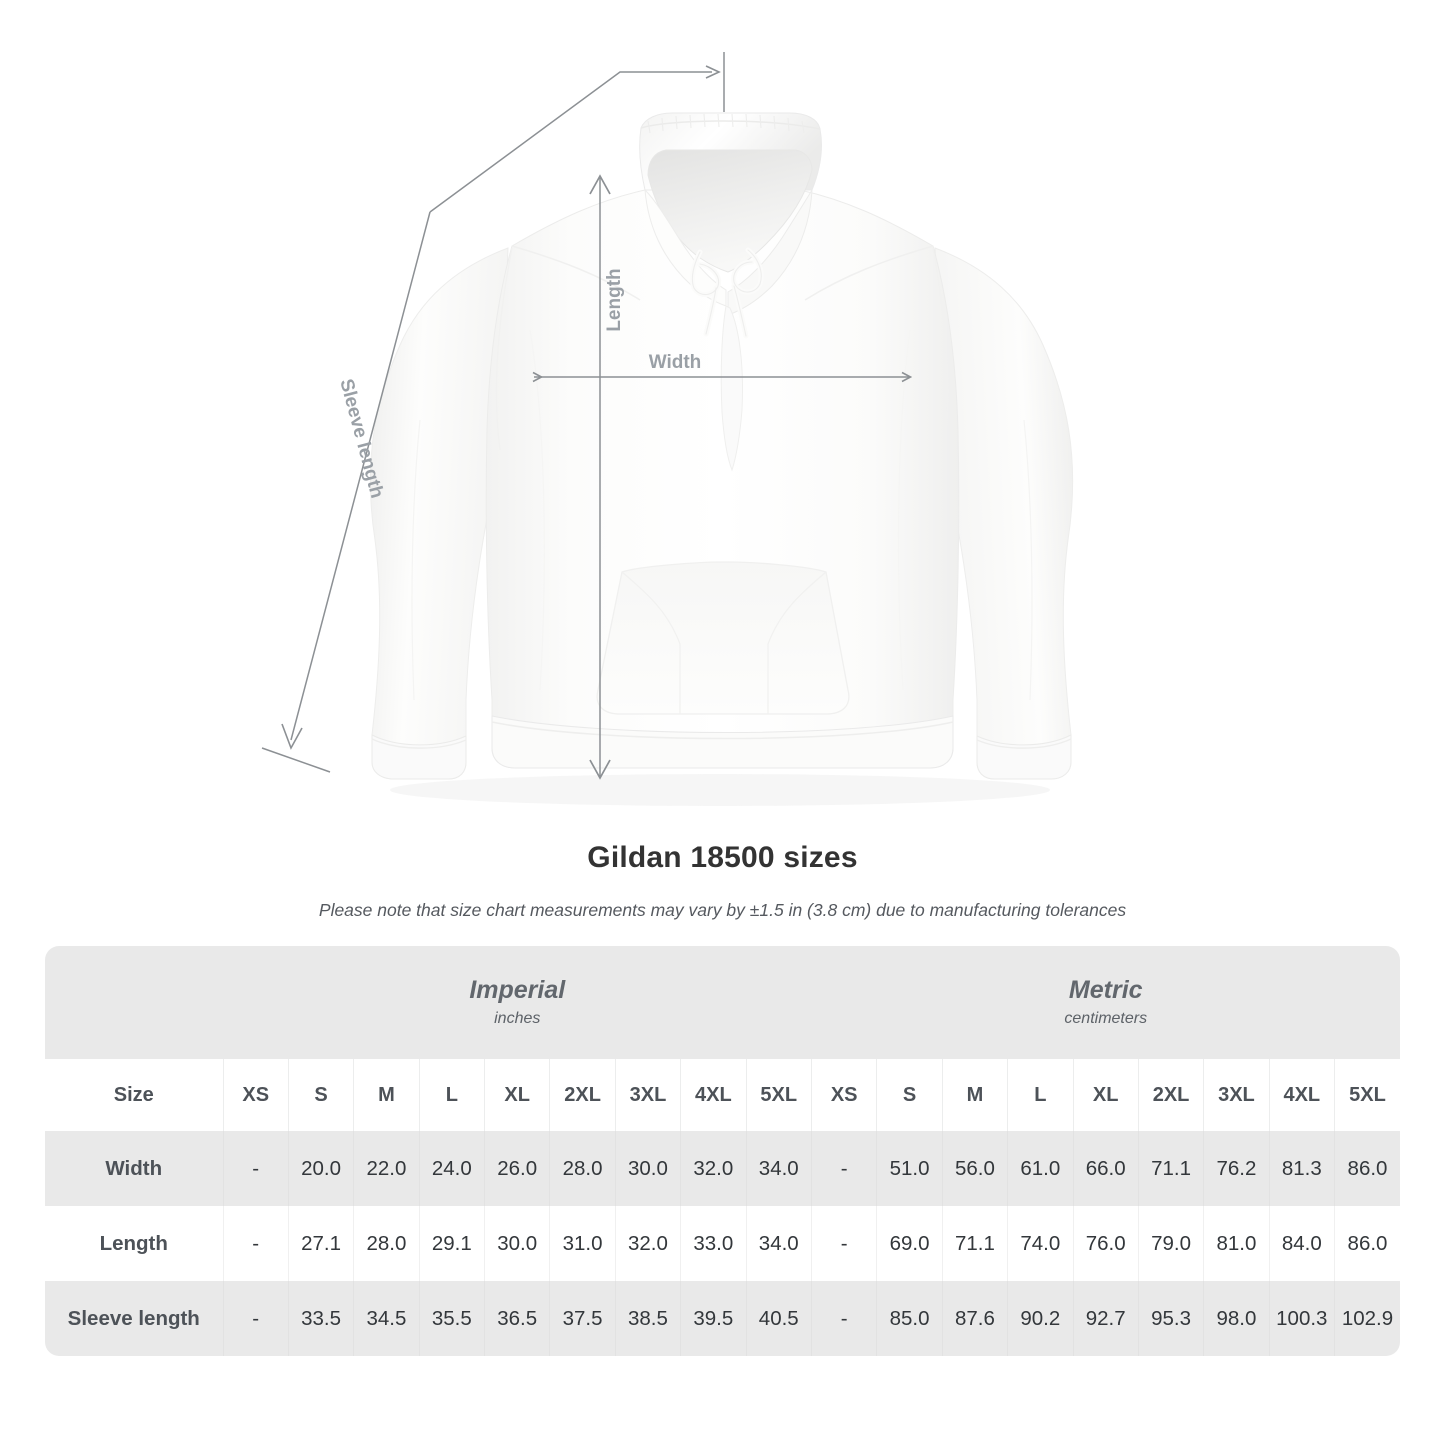  What do you see at coordinates (517, 1318) in the screenshot?
I see `cell-sleeve-length-imperial-xl: 36.5` at bounding box center [517, 1318].